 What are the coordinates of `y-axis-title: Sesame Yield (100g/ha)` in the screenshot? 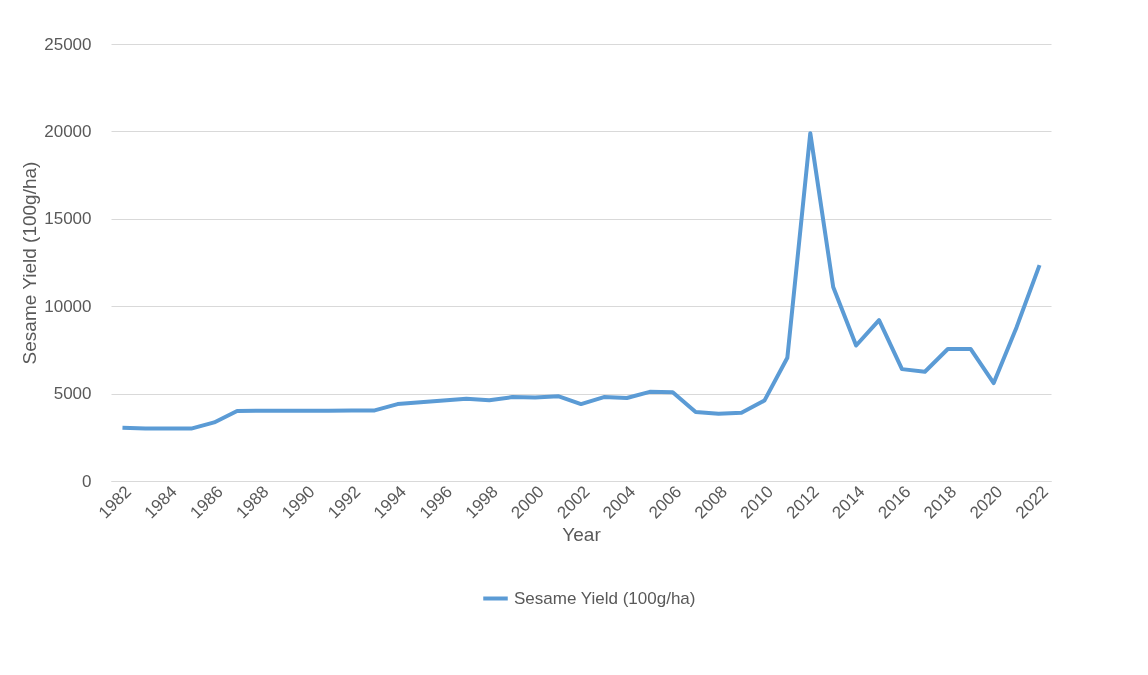 It's located at (30, 263).